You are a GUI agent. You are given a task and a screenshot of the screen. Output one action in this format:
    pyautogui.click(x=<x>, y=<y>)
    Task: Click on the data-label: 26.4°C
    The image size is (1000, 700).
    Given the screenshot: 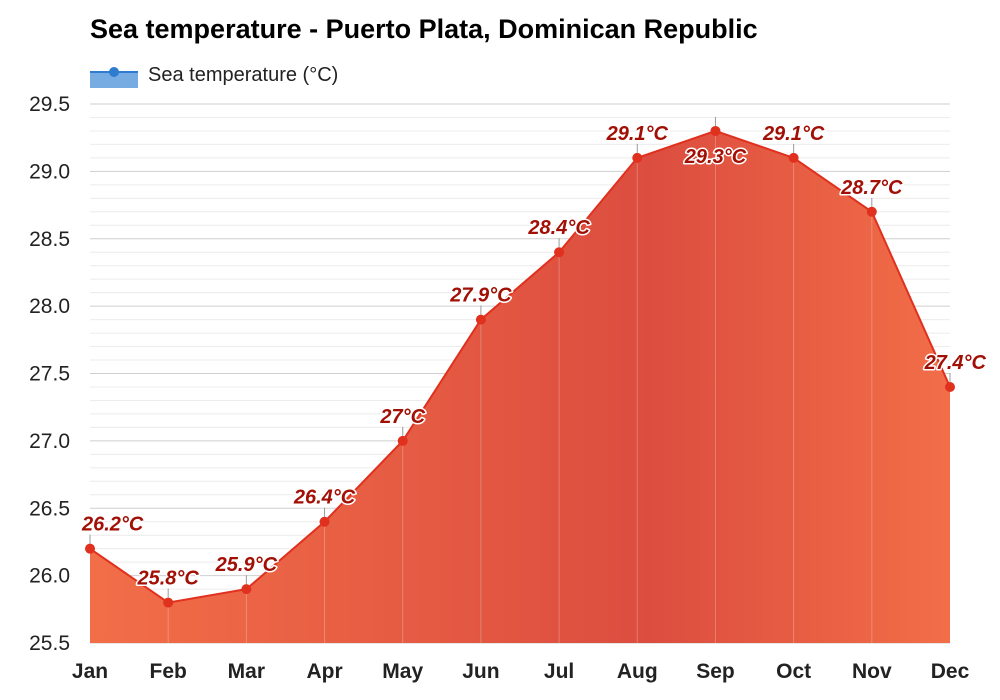 What is the action you would take?
    pyautogui.click(x=324, y=498)
    